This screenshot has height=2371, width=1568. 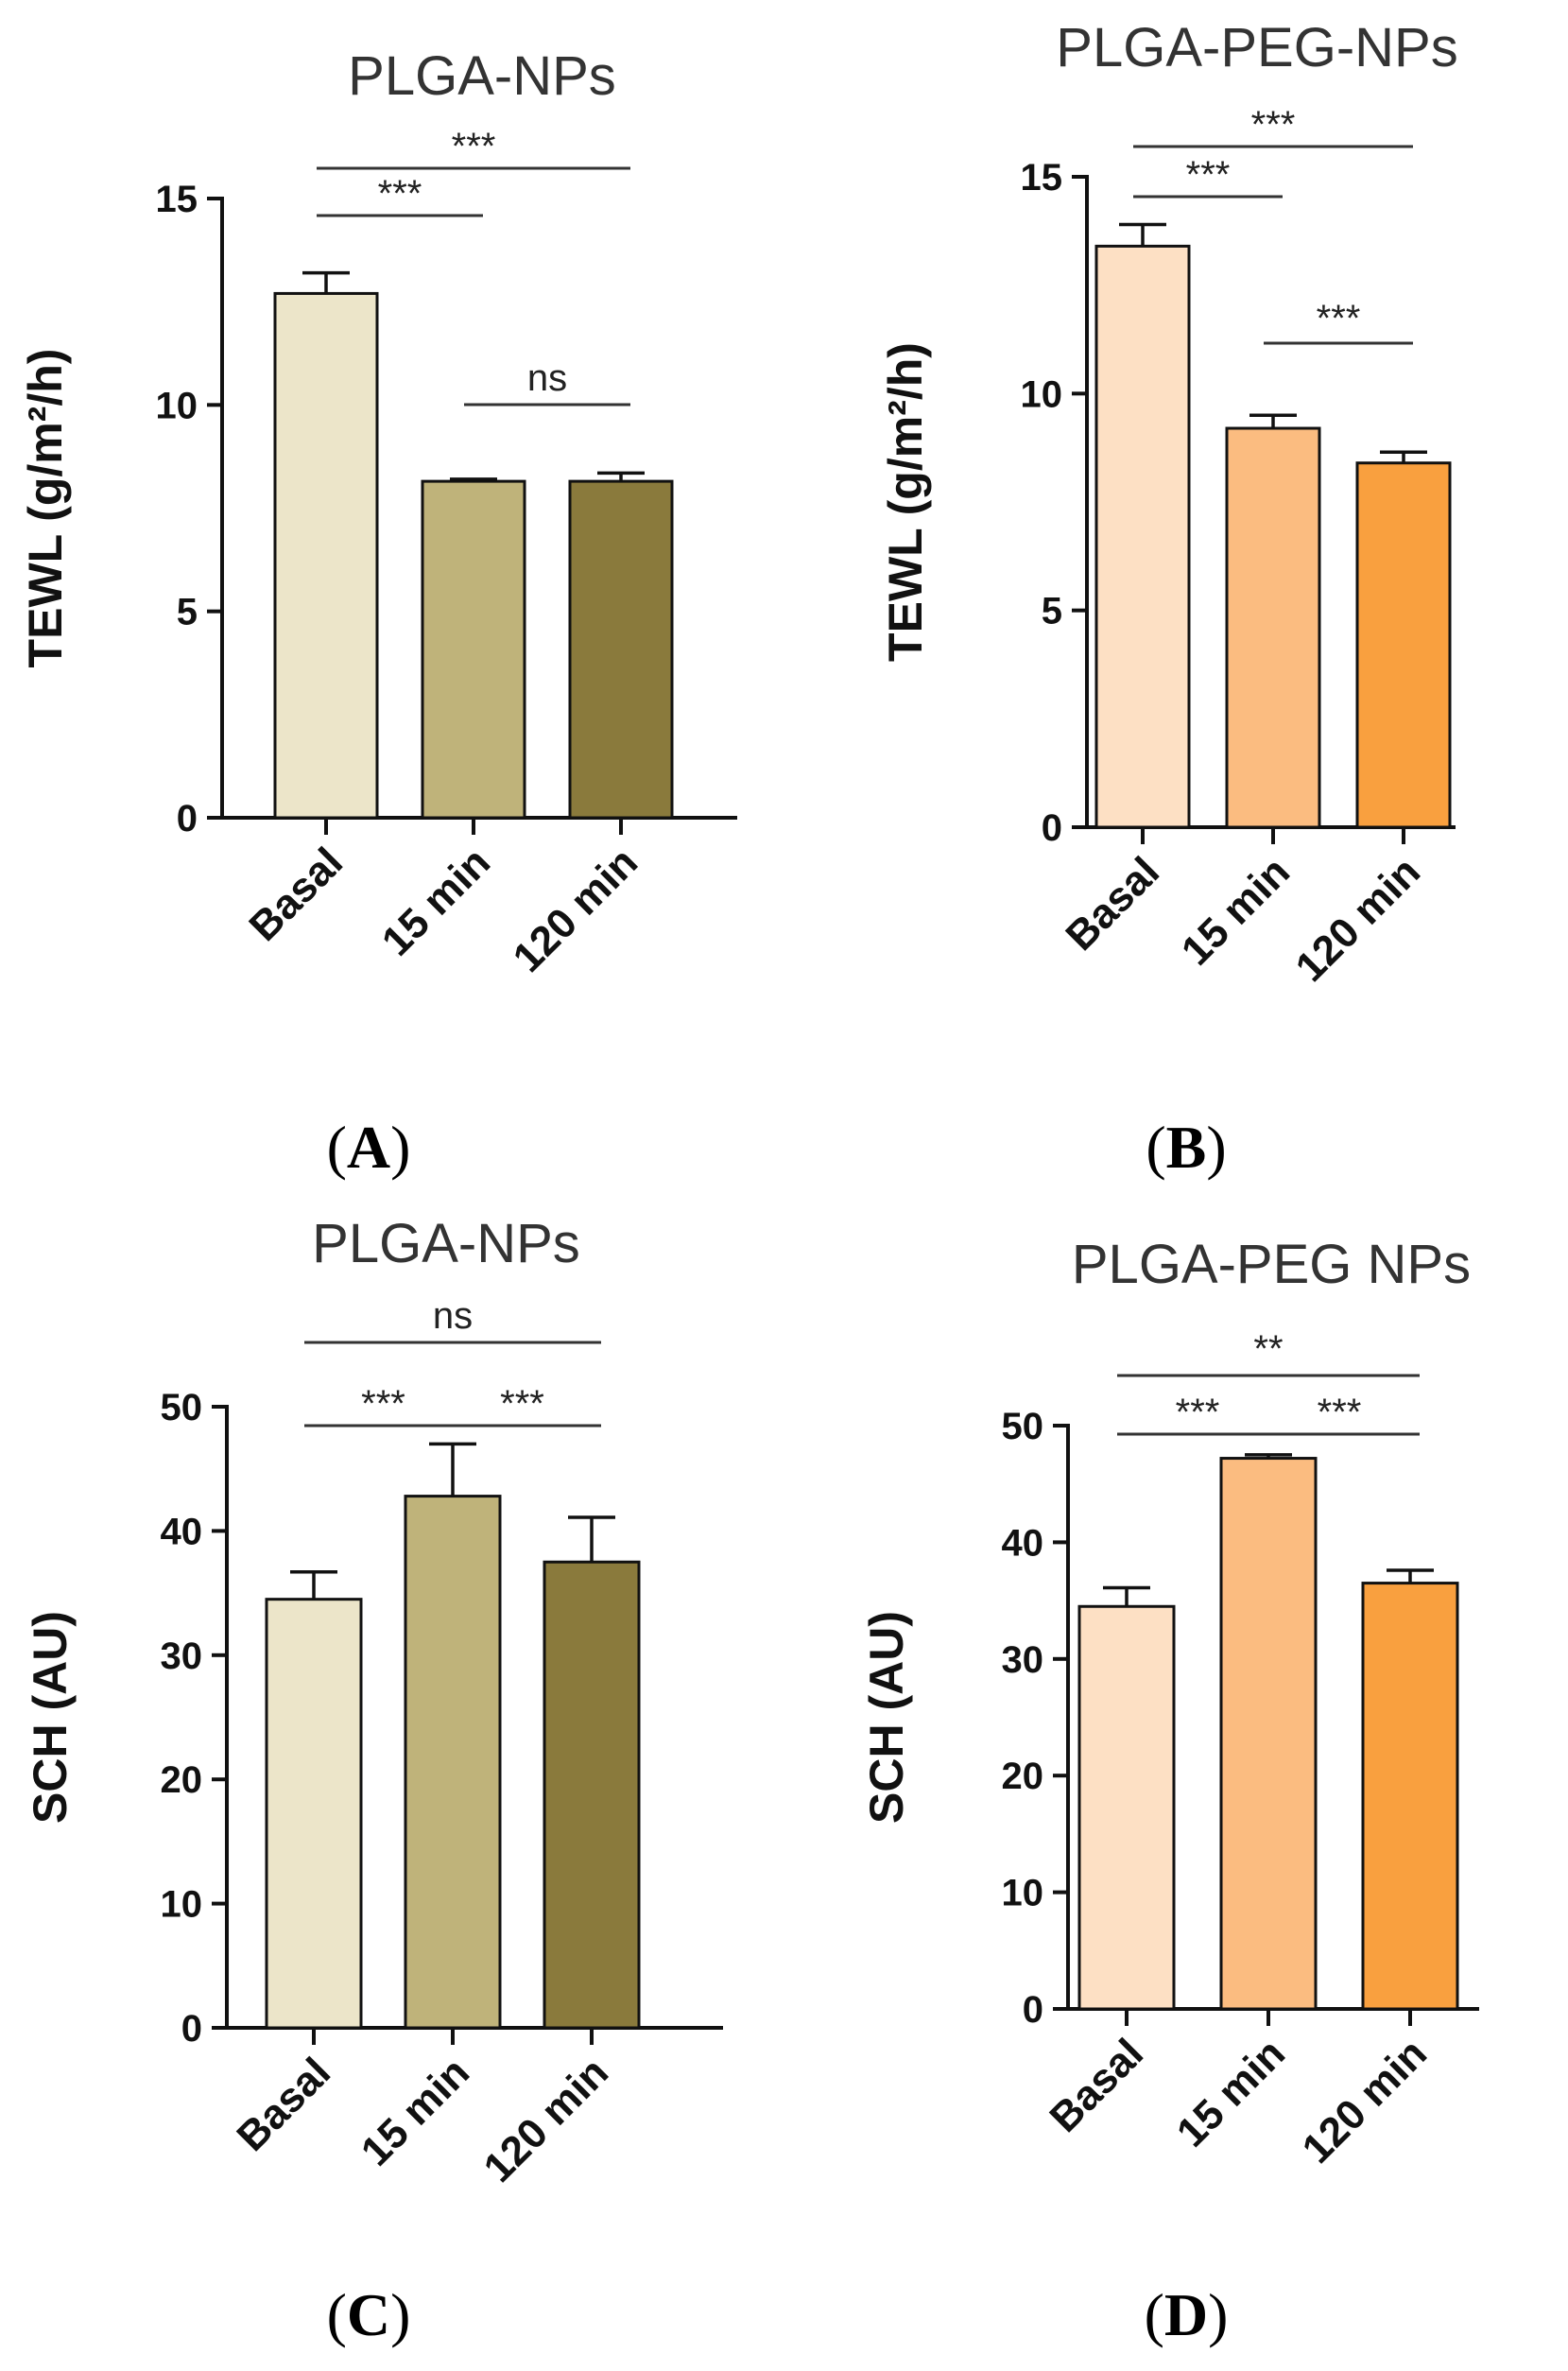 I want to click on significance-label: **, so click(x=1268, y=1349).